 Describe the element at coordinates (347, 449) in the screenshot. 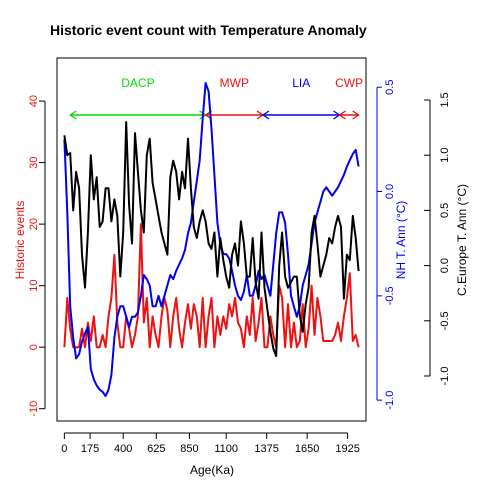

I see `x-tick-label: 1925` at that location.